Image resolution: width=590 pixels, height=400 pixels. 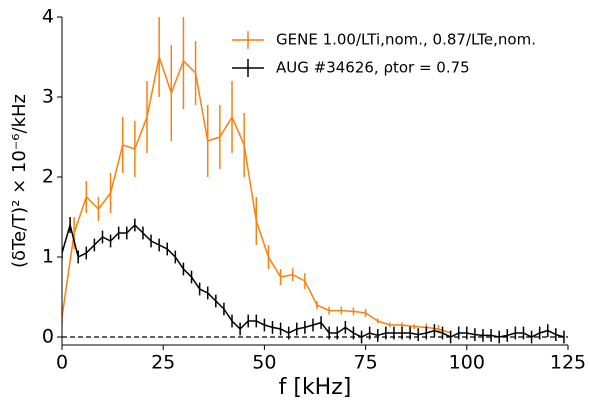 What do you see at coordinates (48, 97) in the screenshot?
I see `y-tick-label: 3` at bounding box center [48, 97].